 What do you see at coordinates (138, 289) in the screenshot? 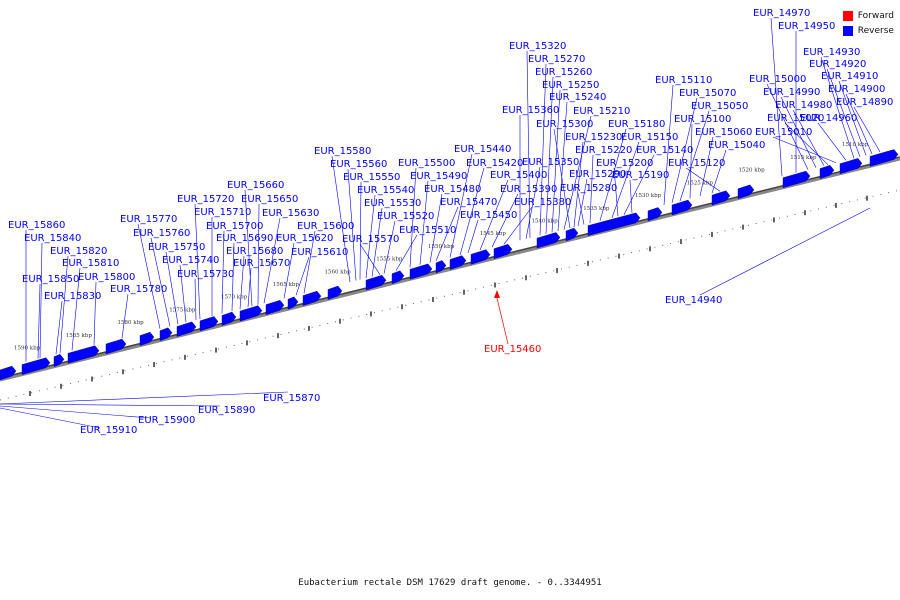
I see `gene-label: EUR_15780` at bounding box center [138, 289].